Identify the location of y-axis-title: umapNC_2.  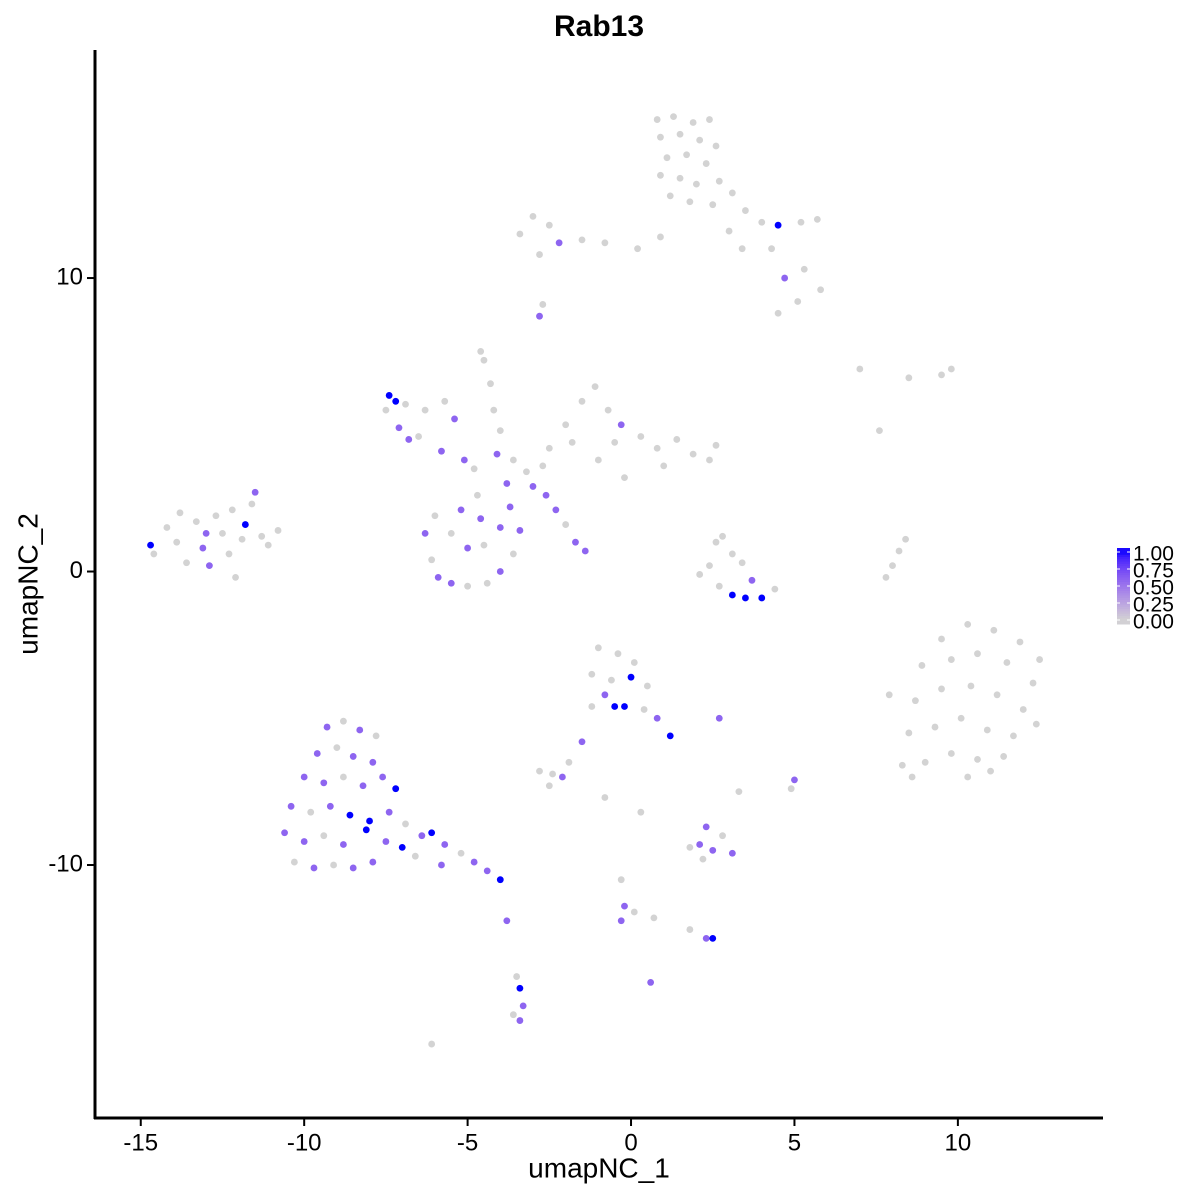
(27, 584).